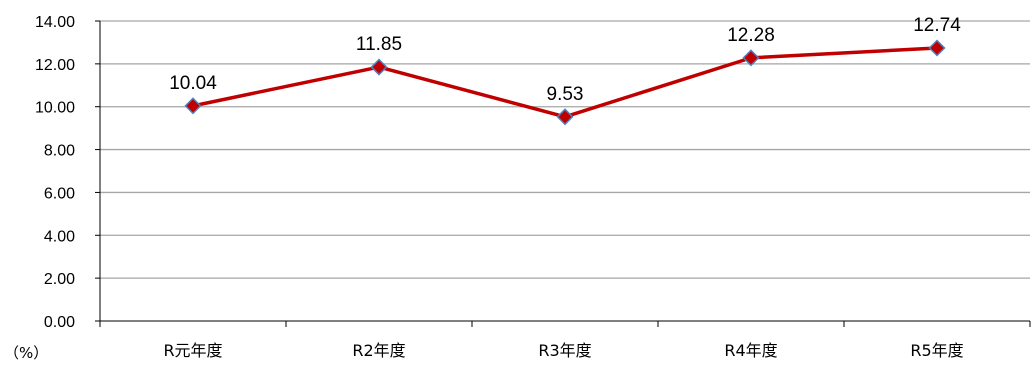 The height and width of the screenshot is (365, 1035). I want to click on x-tick-label: R3年度, so click(564, 350).